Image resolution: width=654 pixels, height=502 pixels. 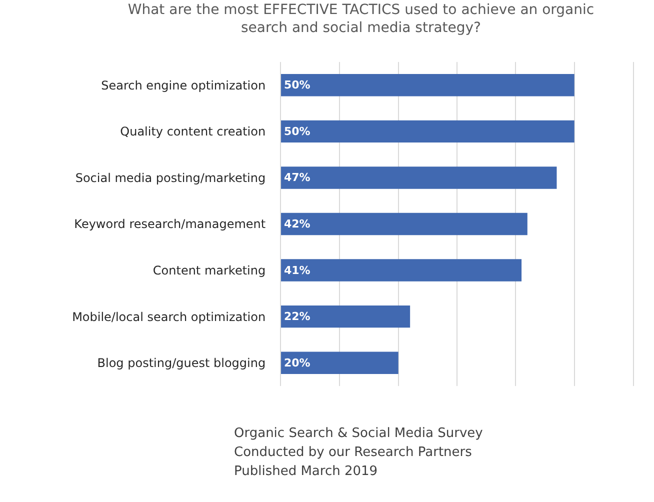 I want to click on text: Organic Search & Social Media Survey, so click(x=359, y=433).